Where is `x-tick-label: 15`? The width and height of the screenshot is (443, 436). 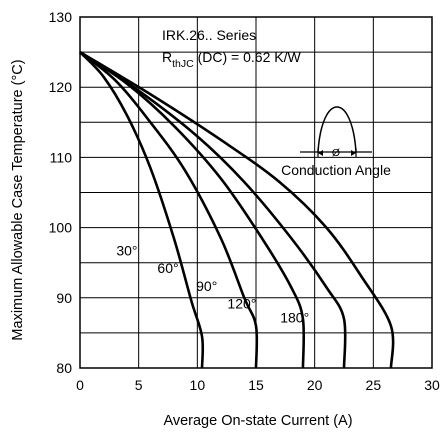
x-tick-label: 15 is located at coordinates (256, 385).